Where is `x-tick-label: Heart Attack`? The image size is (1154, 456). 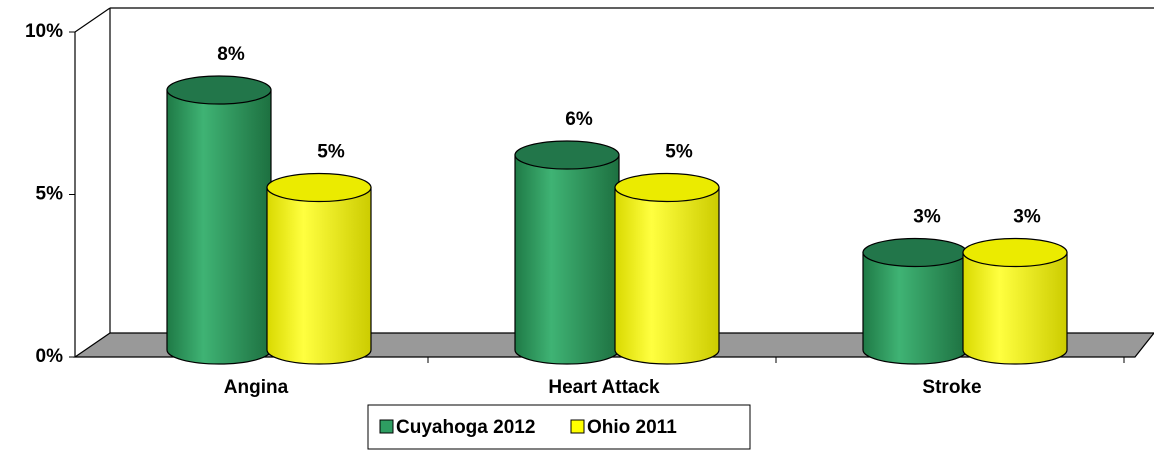
x-tick-label: Heart Attack is located at coordinates (604, 387).